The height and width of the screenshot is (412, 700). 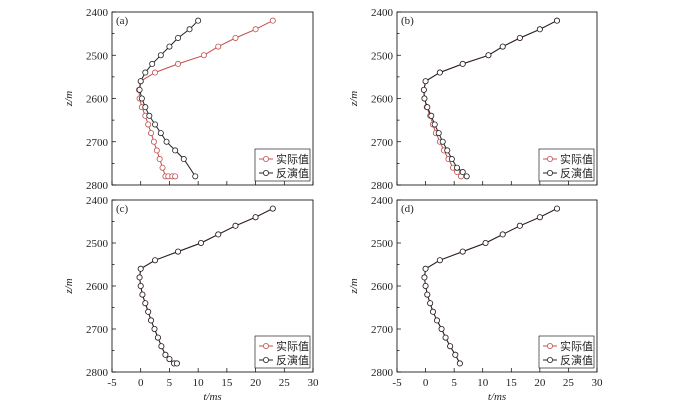 What do you see at coordinates (598, 383) in the screenshot?
I see `x-tick-label: 30` at bounding box center [598, 383].